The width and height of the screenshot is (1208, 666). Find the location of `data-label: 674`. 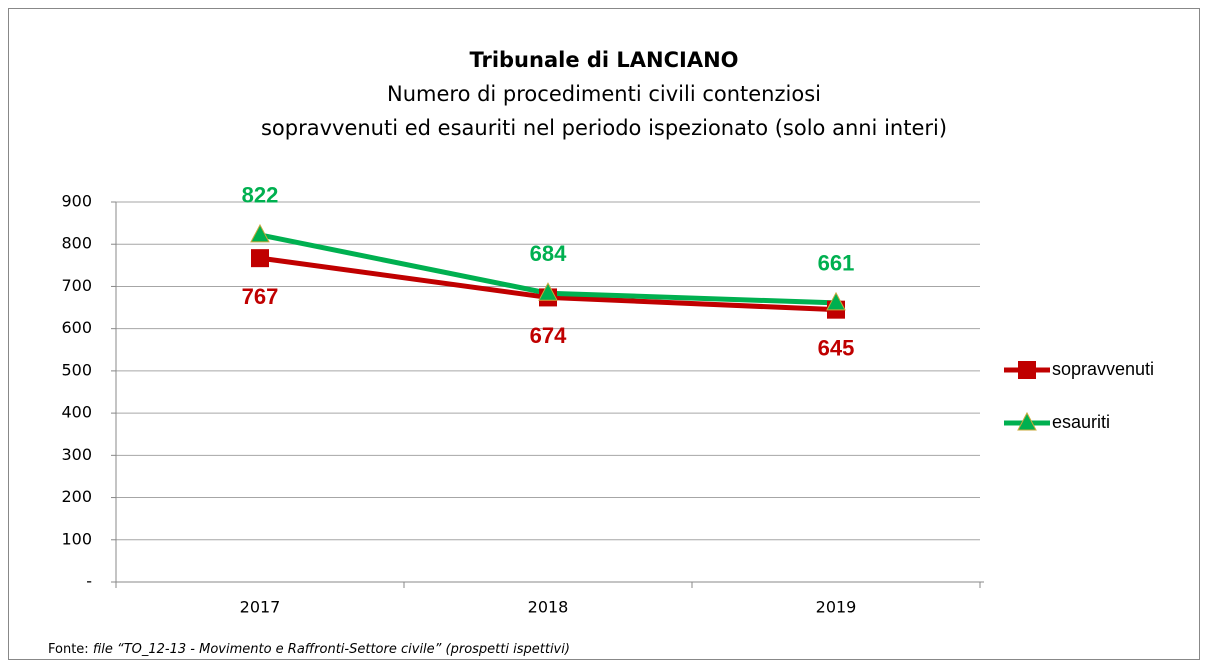

data-label: 674 is located at coordinates (548, 335).